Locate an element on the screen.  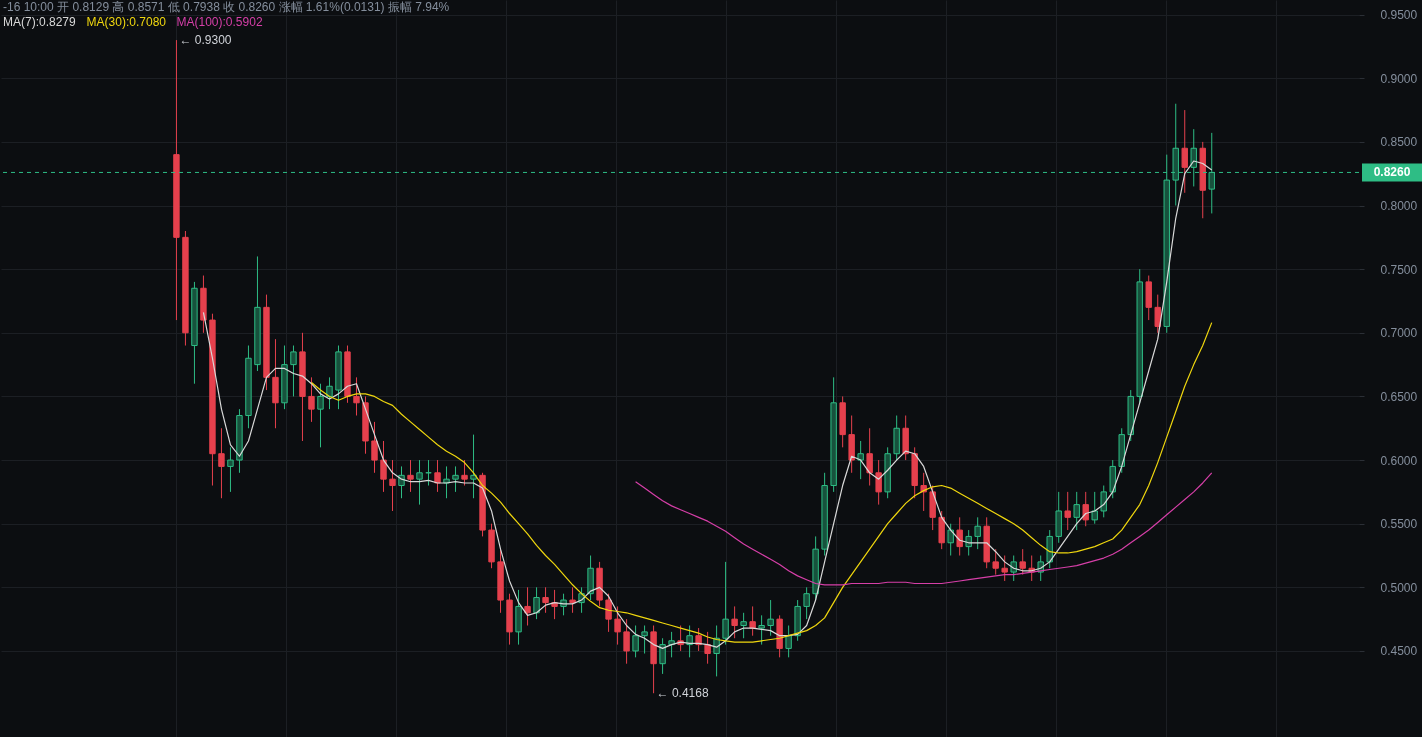
y-tick-label: 0.9000 is located at coordinates (1399, 78).